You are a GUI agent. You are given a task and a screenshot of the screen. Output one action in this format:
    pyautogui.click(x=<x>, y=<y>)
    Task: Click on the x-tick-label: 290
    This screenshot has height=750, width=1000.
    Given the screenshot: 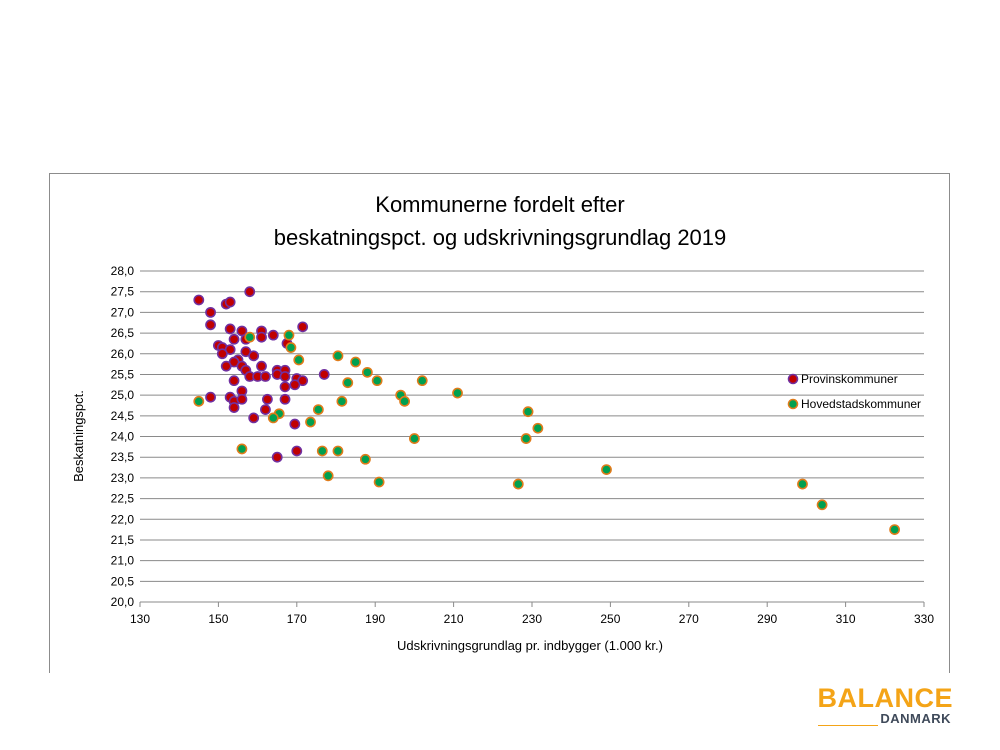 What is the action you would take?
    pyautogui.click(x=767, y=619)
    